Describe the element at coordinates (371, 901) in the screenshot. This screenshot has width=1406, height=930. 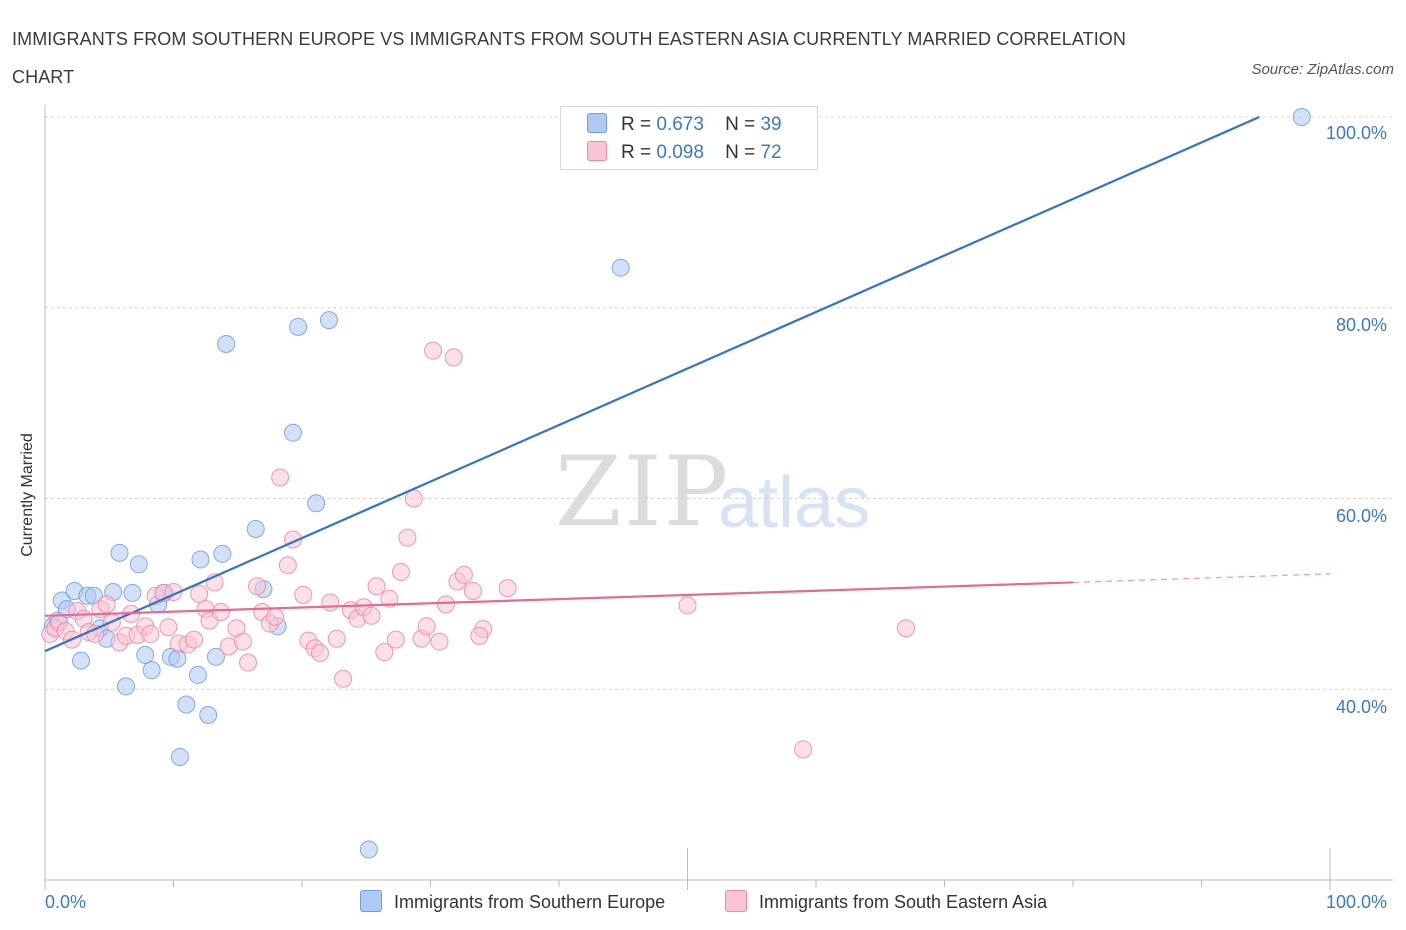
I see `legend-swatch-southern-europe` at that location.